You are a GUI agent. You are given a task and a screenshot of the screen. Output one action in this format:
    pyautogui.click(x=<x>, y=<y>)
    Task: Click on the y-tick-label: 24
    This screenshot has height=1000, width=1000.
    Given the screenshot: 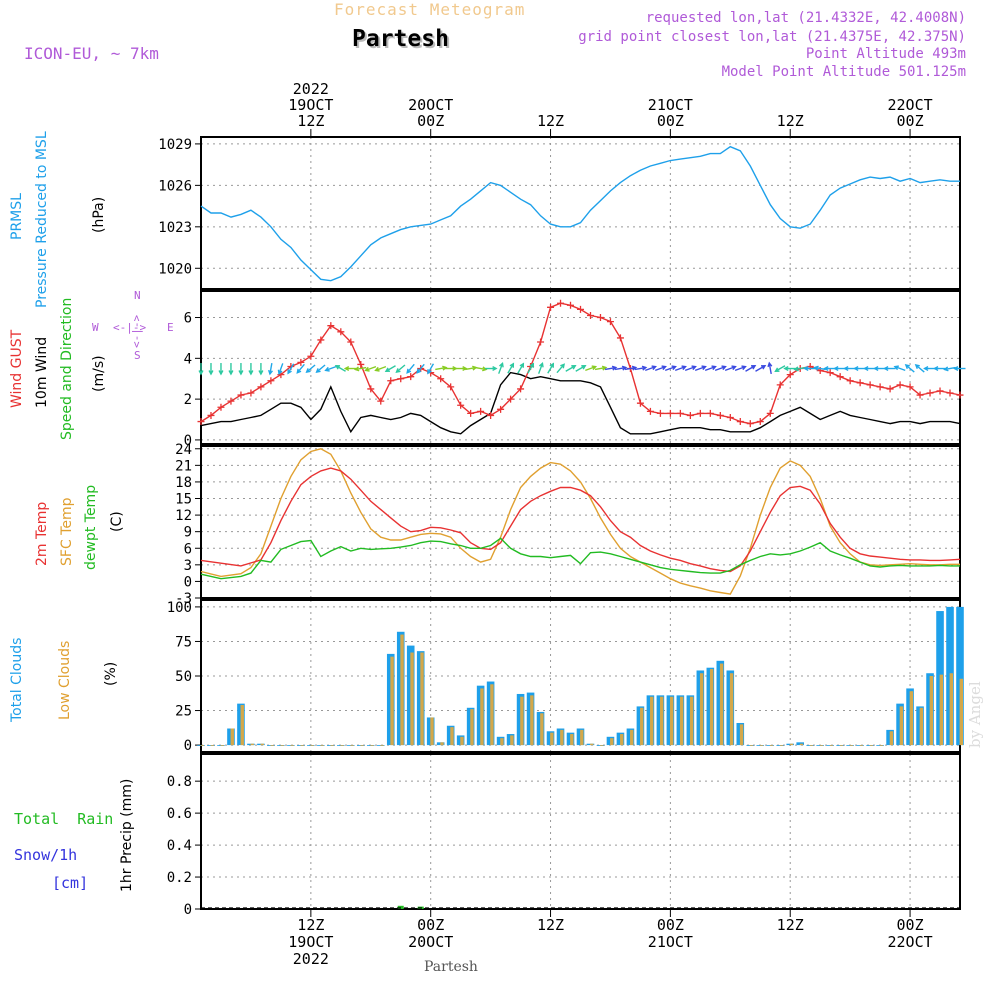 What is the action you would take?
    pyautogui.click(x=183, y=450)
    